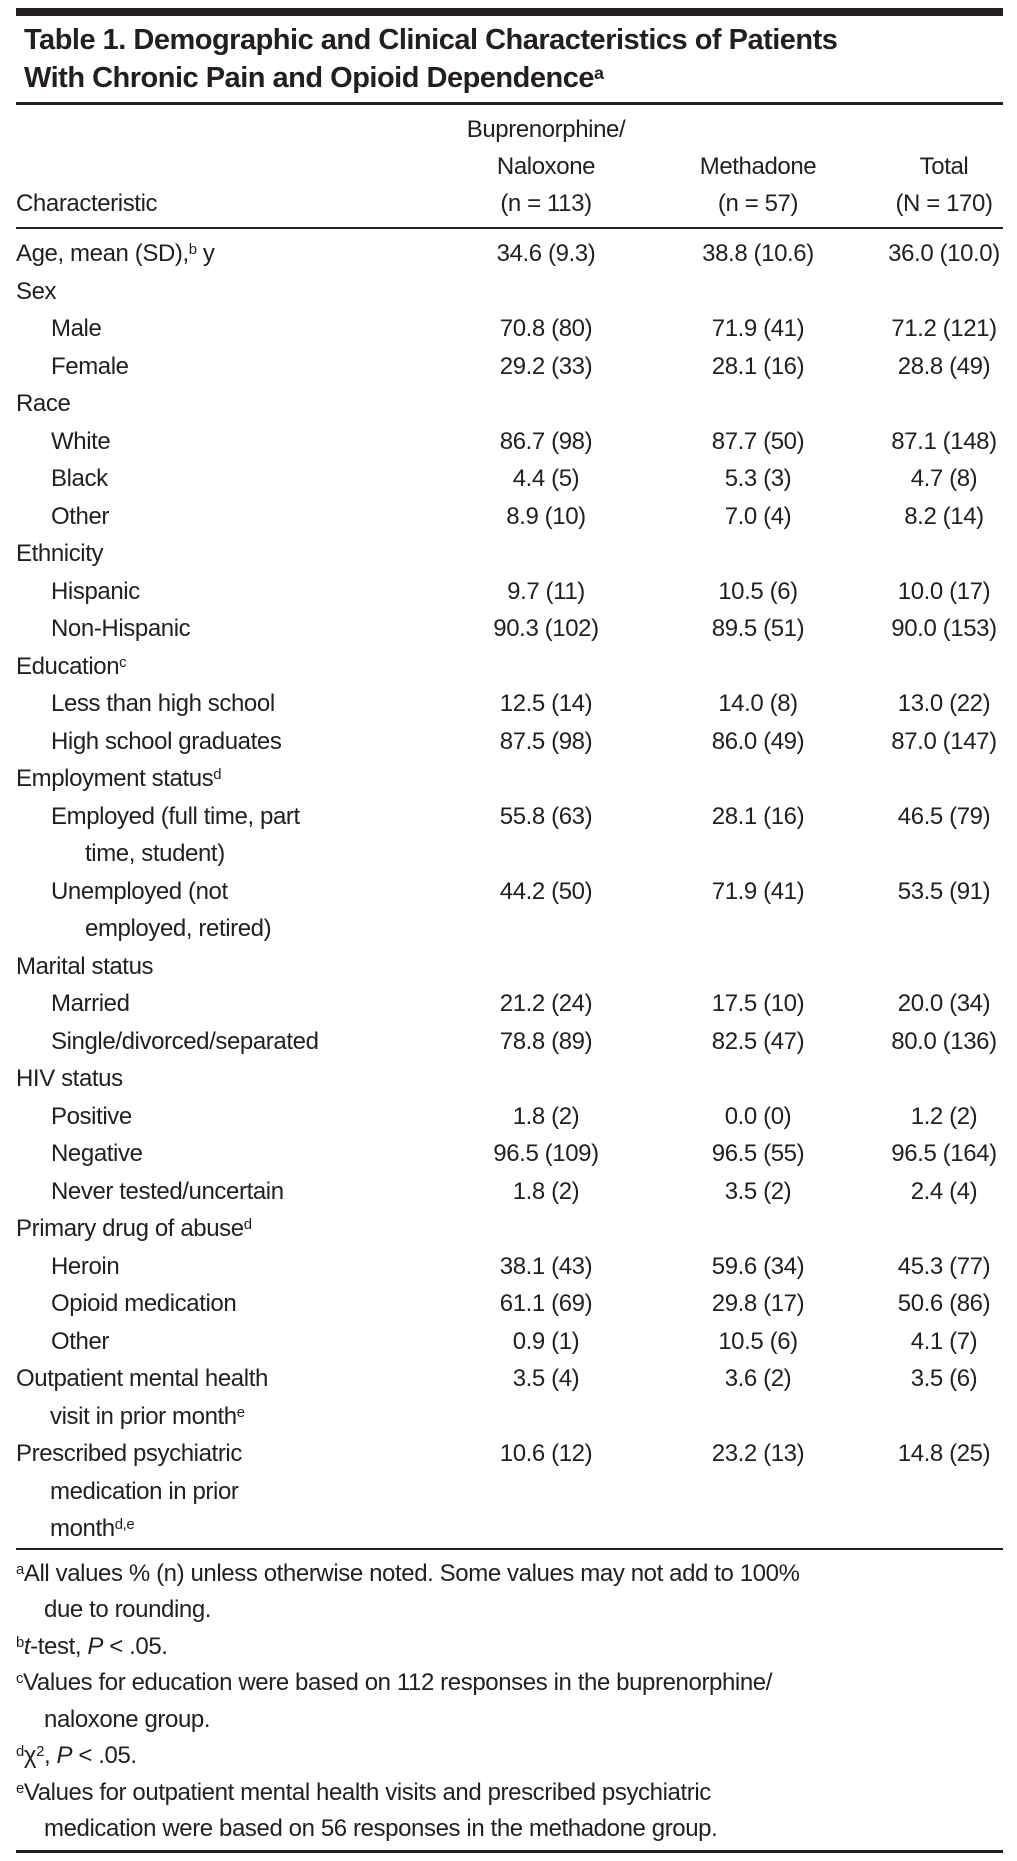 The width and height of the screenshot is (1017, 1861). I want to click on table-row: Employment statusd, so click(509, 779).